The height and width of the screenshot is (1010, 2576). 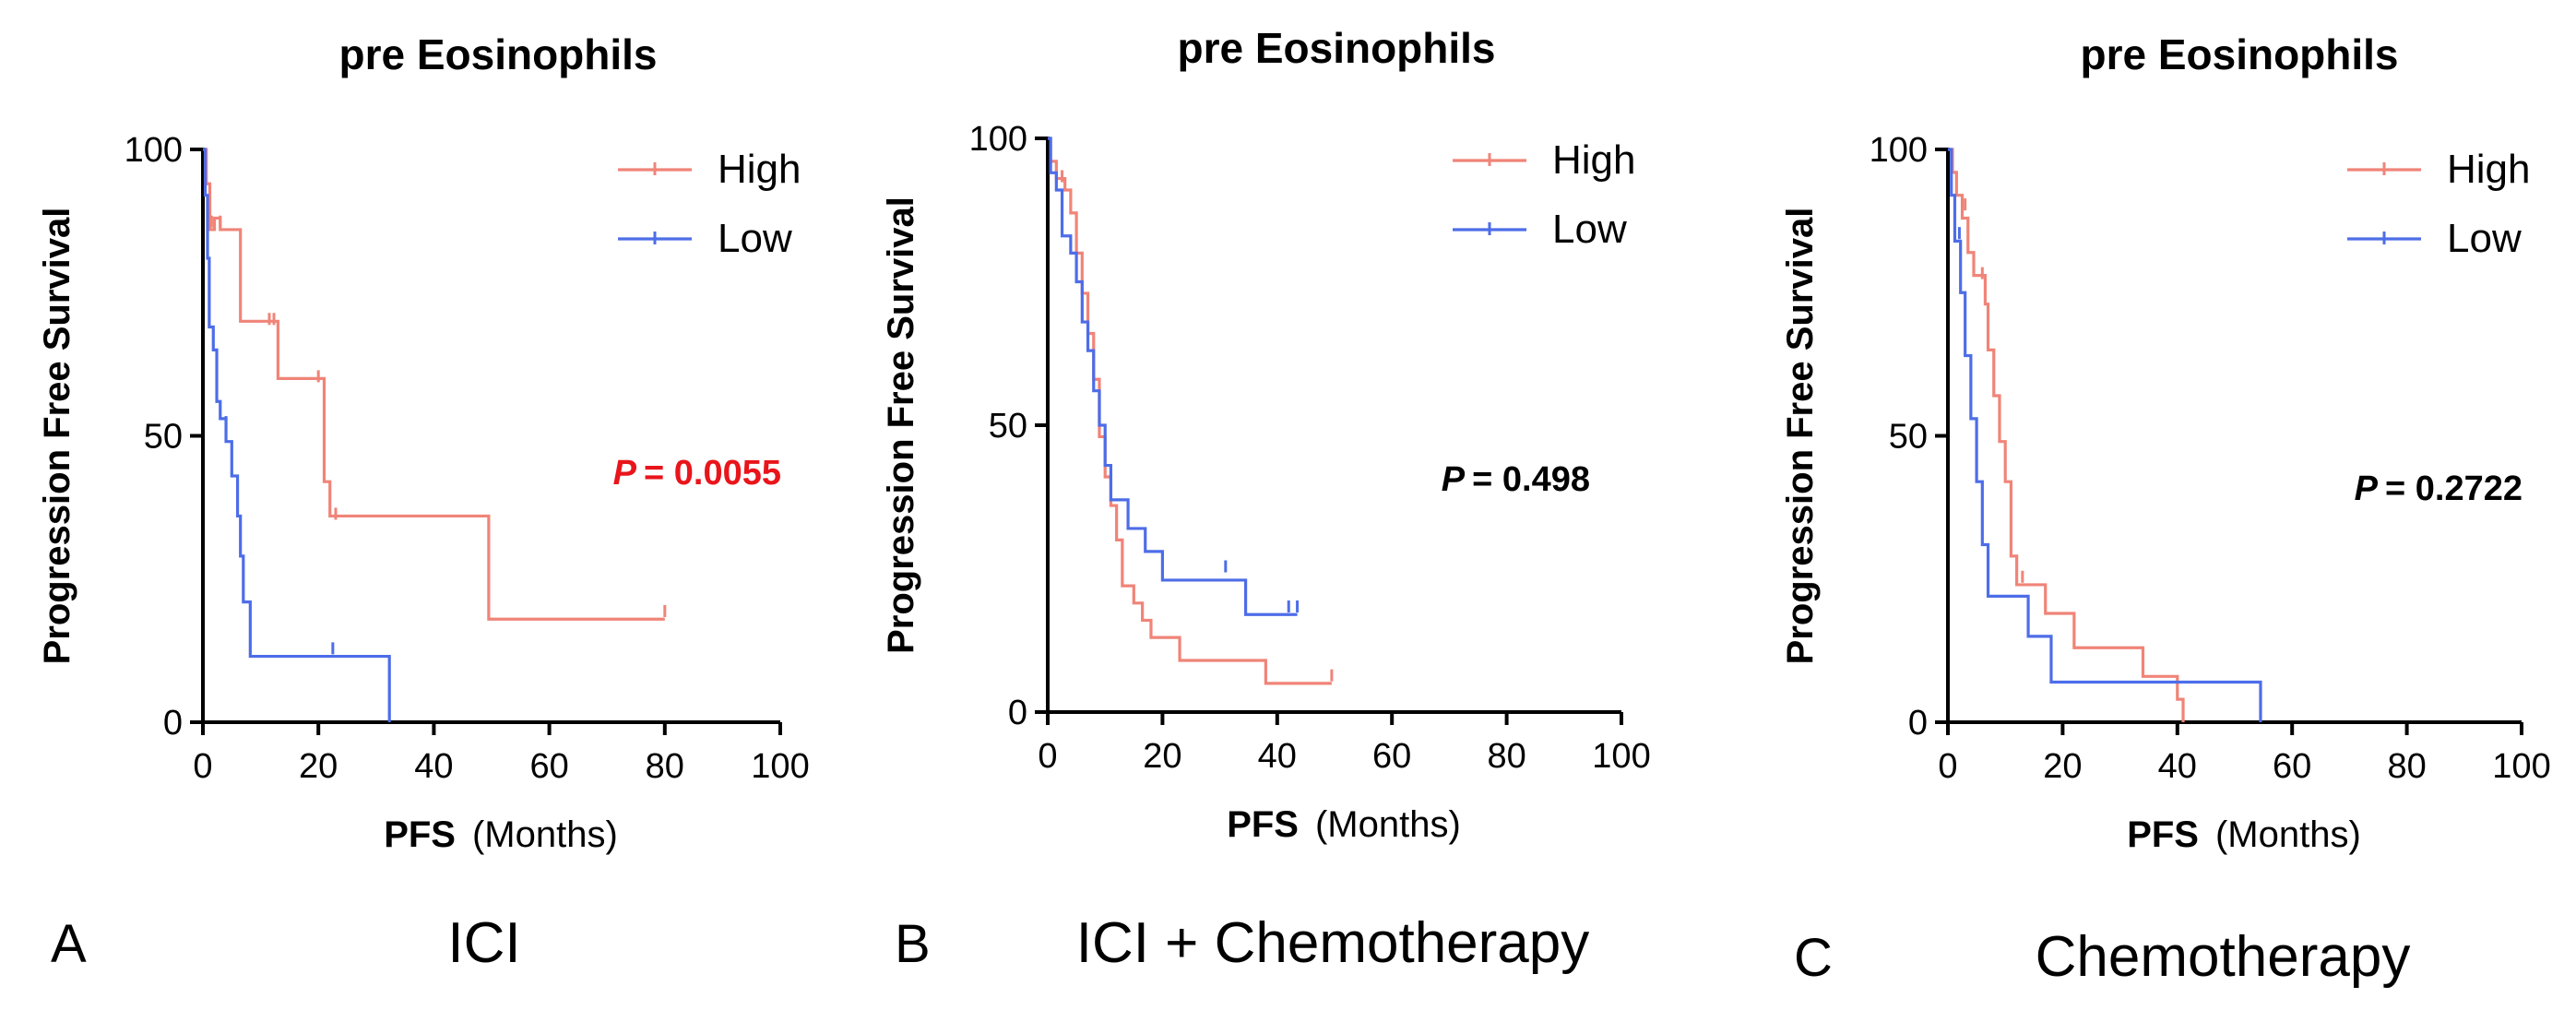 What do you see at coordinates (484, 943) in the screenshot?
I see `panel-group-name: ICI` at bounding box center [484, 943].